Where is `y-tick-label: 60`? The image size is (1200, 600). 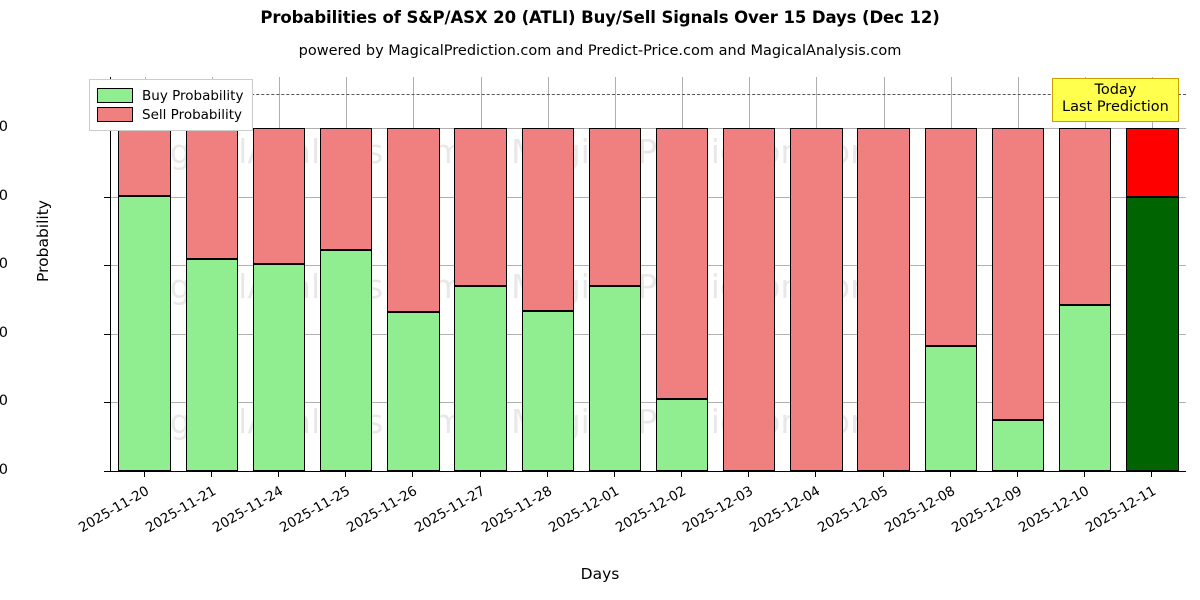 y-tick-label: 60 is located at coordinates (4, 264).